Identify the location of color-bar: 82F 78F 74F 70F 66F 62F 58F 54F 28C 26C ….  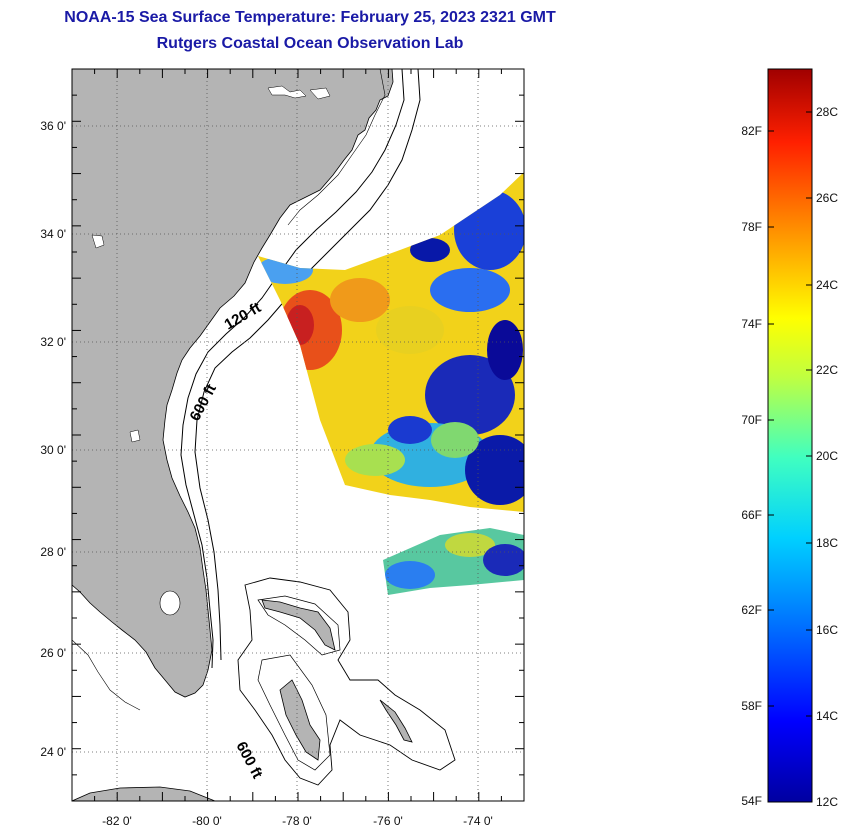
(789, 438).